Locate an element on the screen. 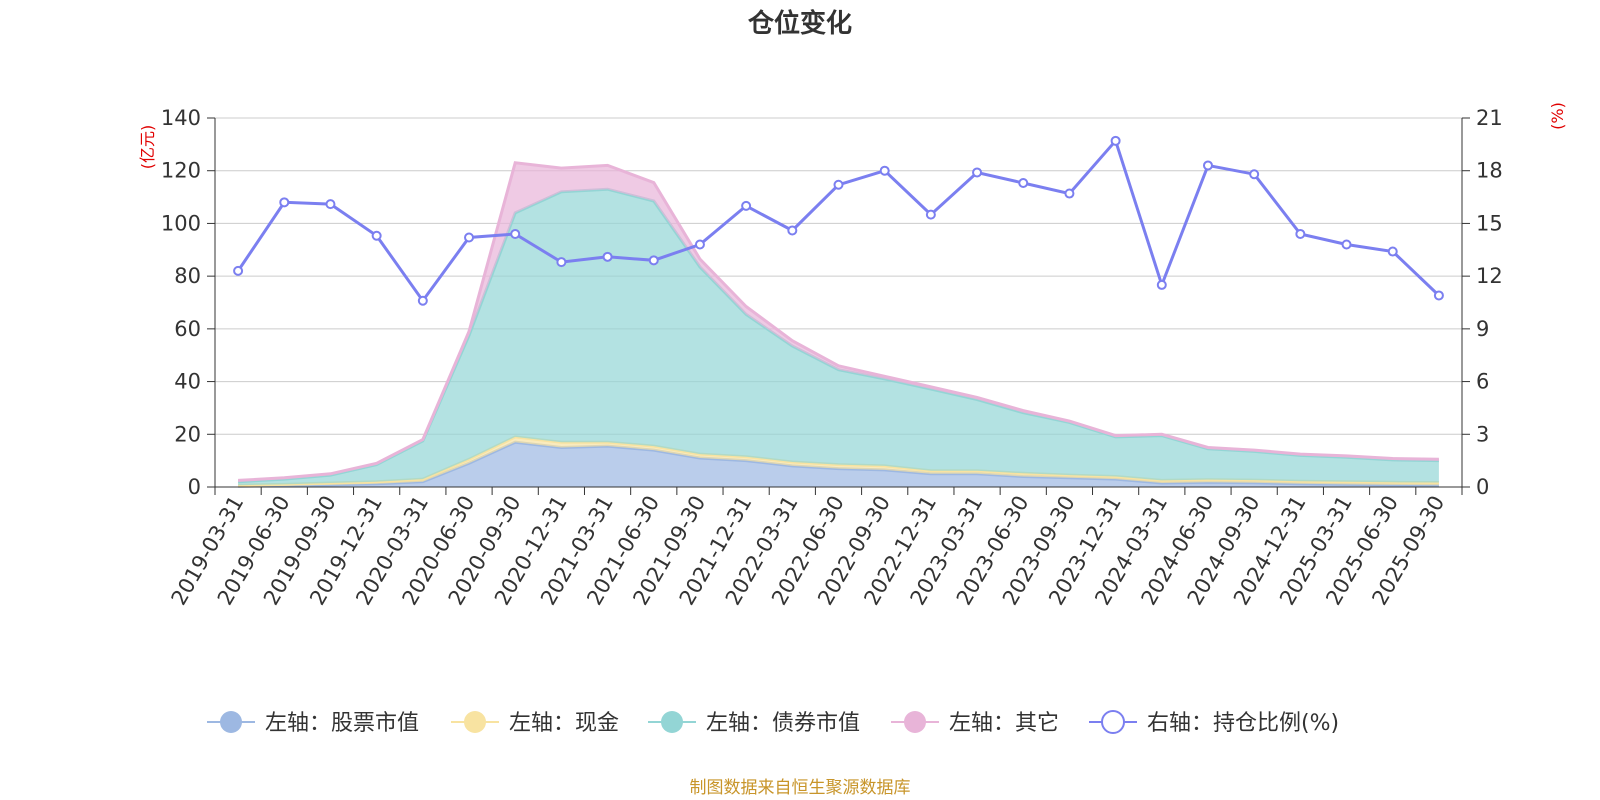 The image size is (1600, 800). area-股票市值 is located at coordinates (838, 464).